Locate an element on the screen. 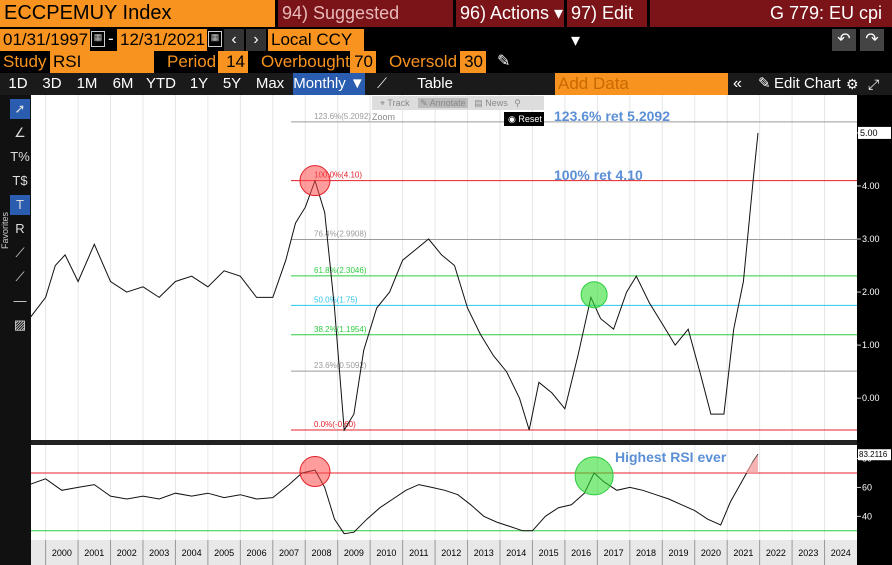  news-button: ▤ News is located at coordinates (491, 103).